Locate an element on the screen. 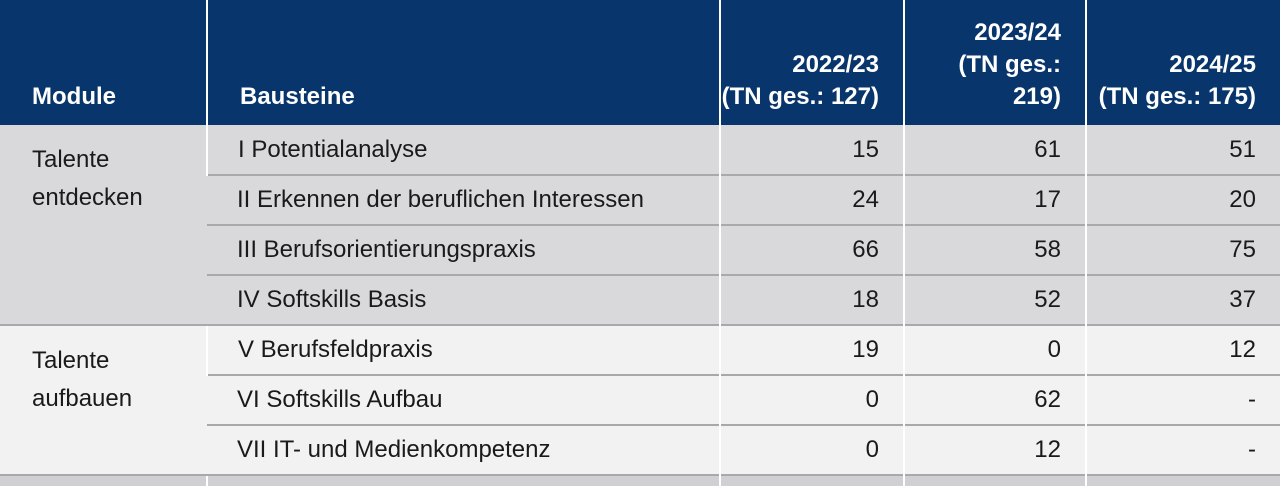 This screenshot has width=1280, height=493. module-label: aufbauen is located at coordinates (82, 398).